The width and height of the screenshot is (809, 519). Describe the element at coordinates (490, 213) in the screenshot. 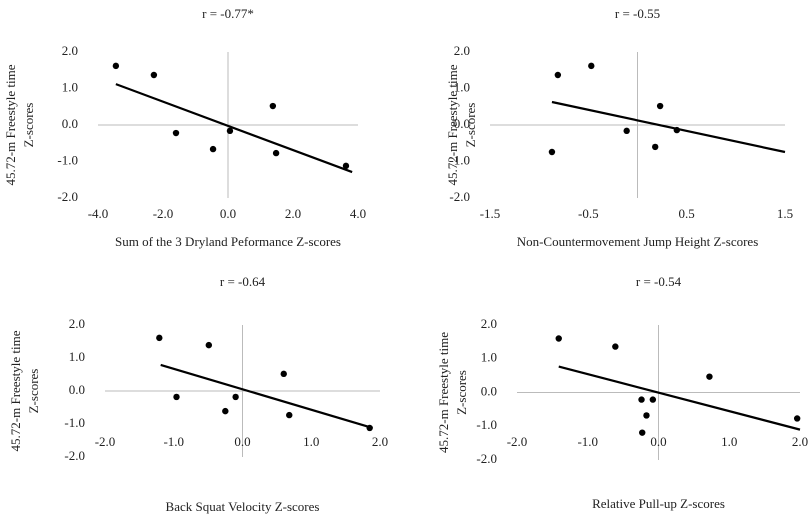

I see `x-tick-label: -1.5` at that location.